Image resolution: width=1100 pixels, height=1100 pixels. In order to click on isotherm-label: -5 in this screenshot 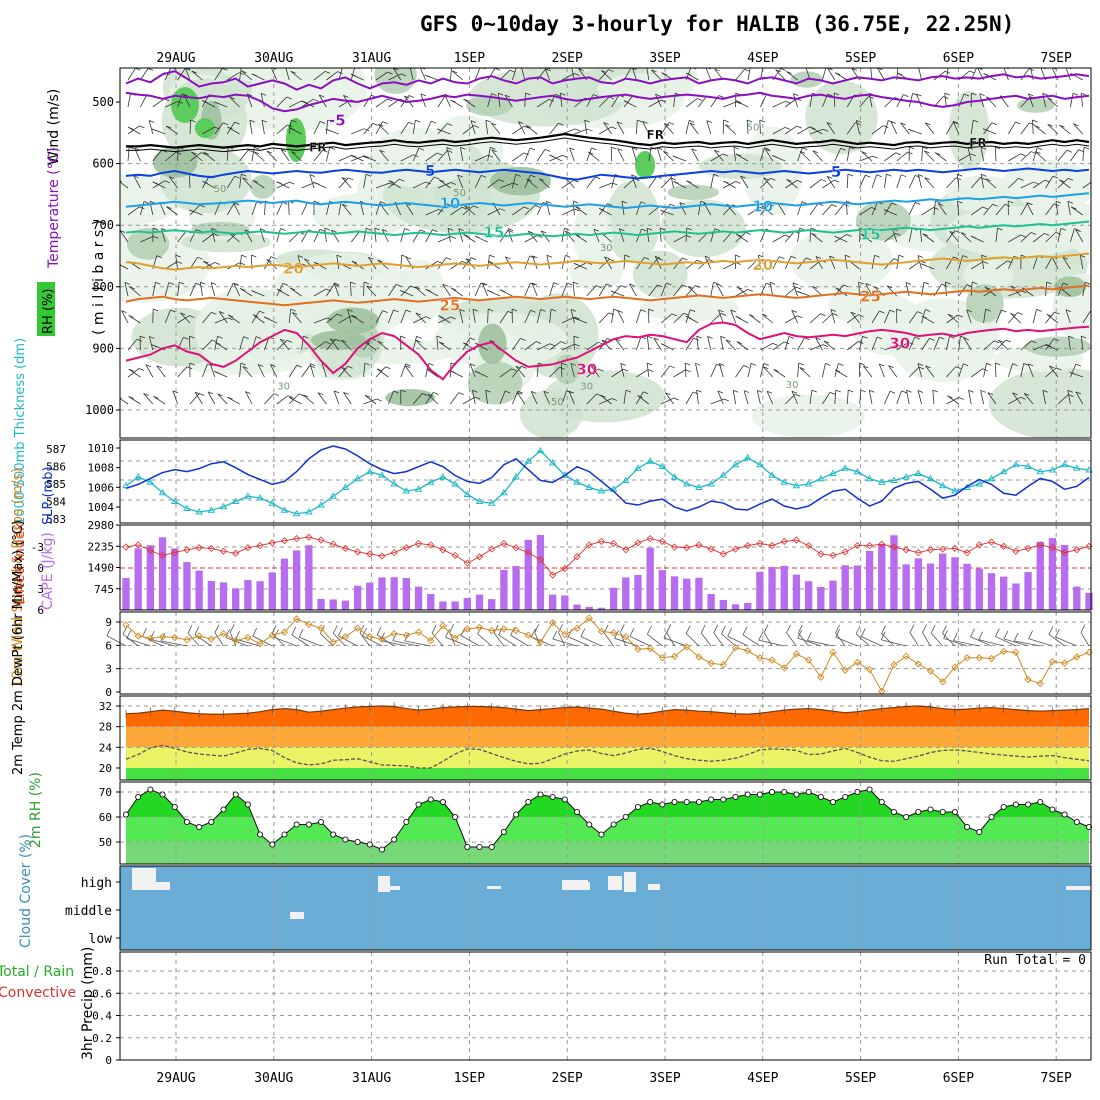, I will do `click(337, 120)`.